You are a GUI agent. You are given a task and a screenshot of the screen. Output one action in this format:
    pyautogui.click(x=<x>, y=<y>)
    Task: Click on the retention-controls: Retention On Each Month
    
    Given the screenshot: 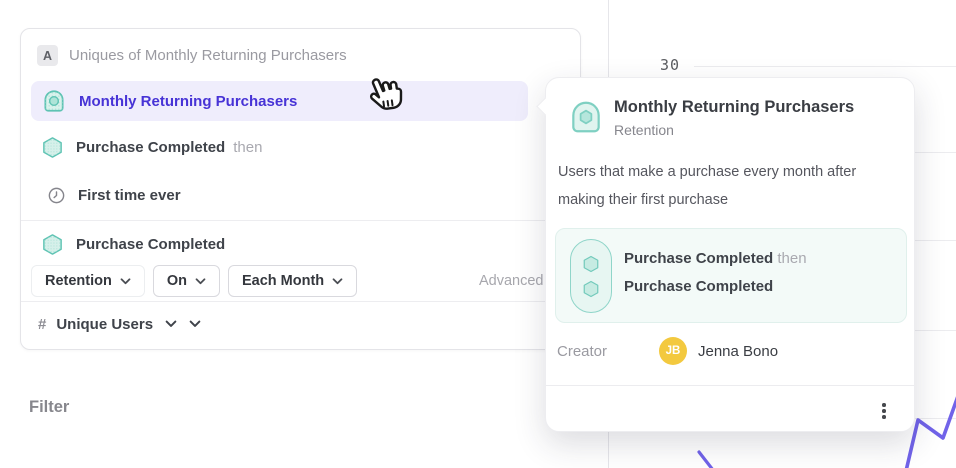 What is the action you would take?
    pyautogui.click(x=194, y=281)
    